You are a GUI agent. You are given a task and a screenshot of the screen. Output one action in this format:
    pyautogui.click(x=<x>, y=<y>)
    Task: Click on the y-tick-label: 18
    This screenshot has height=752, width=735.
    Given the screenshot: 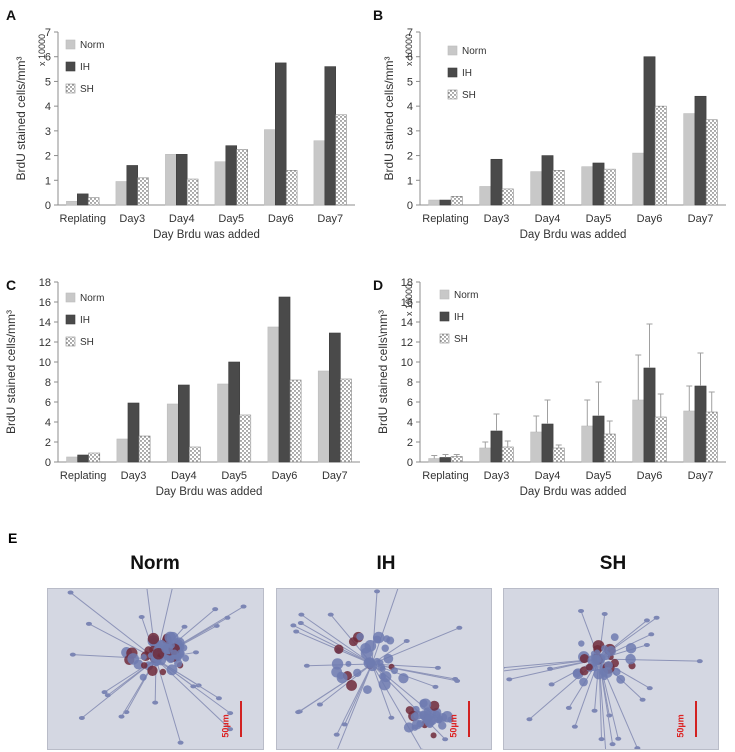 What is the action you would take?
    pyautogui.click(x=45, y=283)
    